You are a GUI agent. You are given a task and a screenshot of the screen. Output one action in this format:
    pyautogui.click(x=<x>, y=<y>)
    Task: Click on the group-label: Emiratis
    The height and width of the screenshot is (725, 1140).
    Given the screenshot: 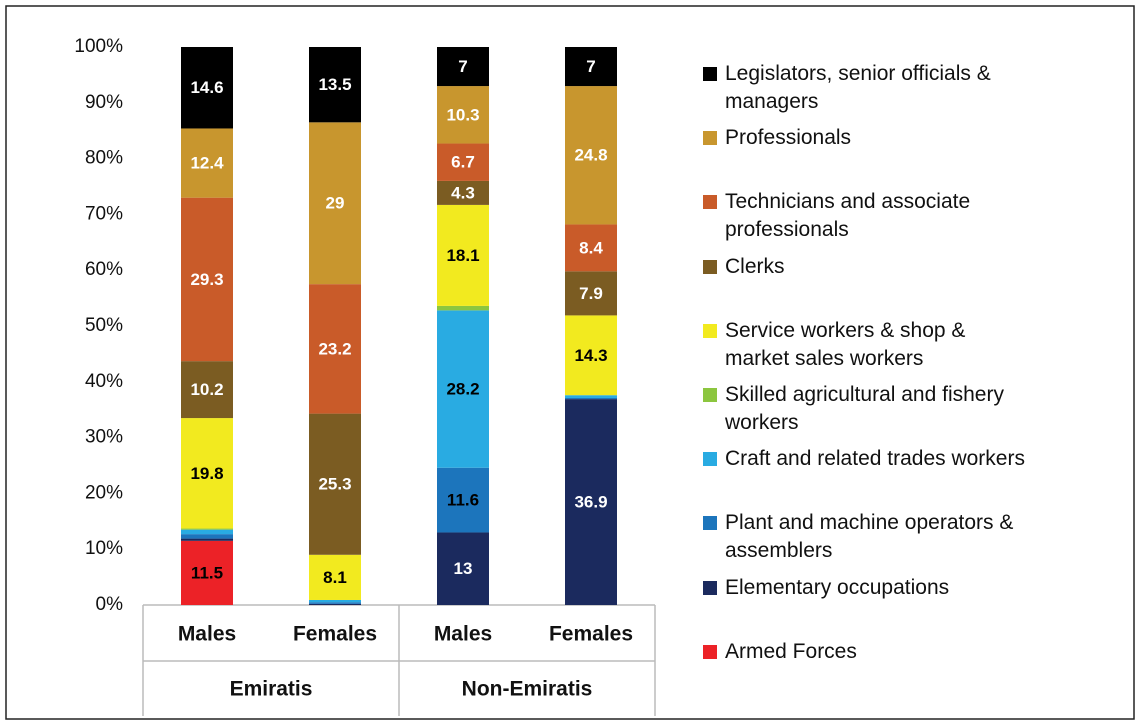 What is the action you would take?
    pyautogui.click(x=271, y=689)
    